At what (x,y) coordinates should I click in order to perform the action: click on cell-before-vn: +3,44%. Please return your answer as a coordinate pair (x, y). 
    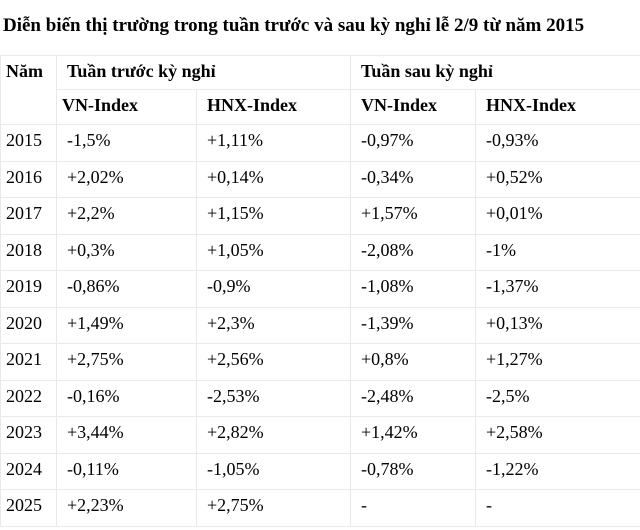
    Looking at the image, I should click on (126, 435).